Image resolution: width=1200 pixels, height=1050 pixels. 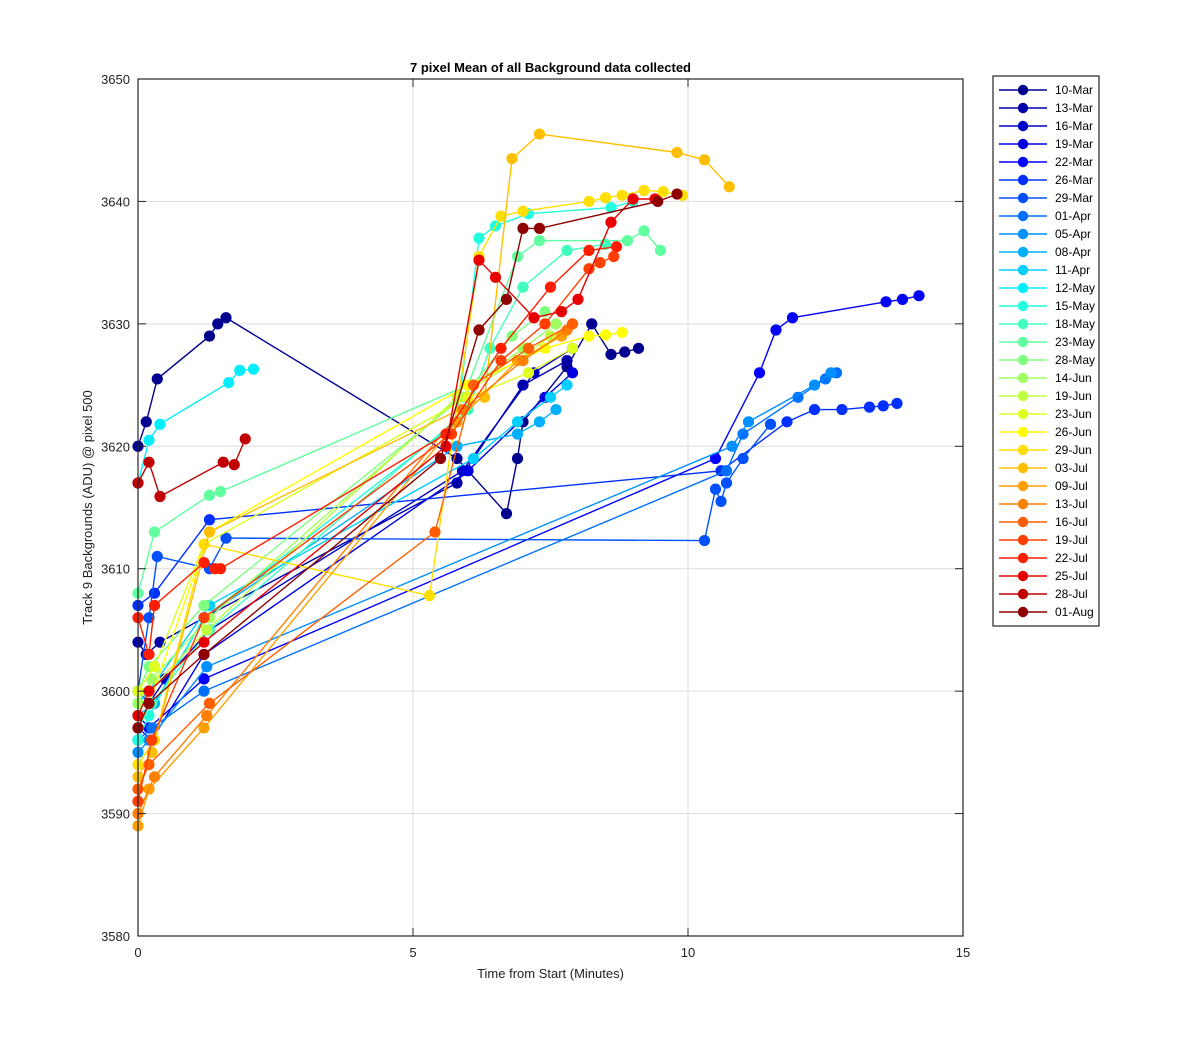 What do you see at coordinates (1043, 558) in the screenshot?
I see `legend-item: 22-Jul` at bounding box center [1043, 558].